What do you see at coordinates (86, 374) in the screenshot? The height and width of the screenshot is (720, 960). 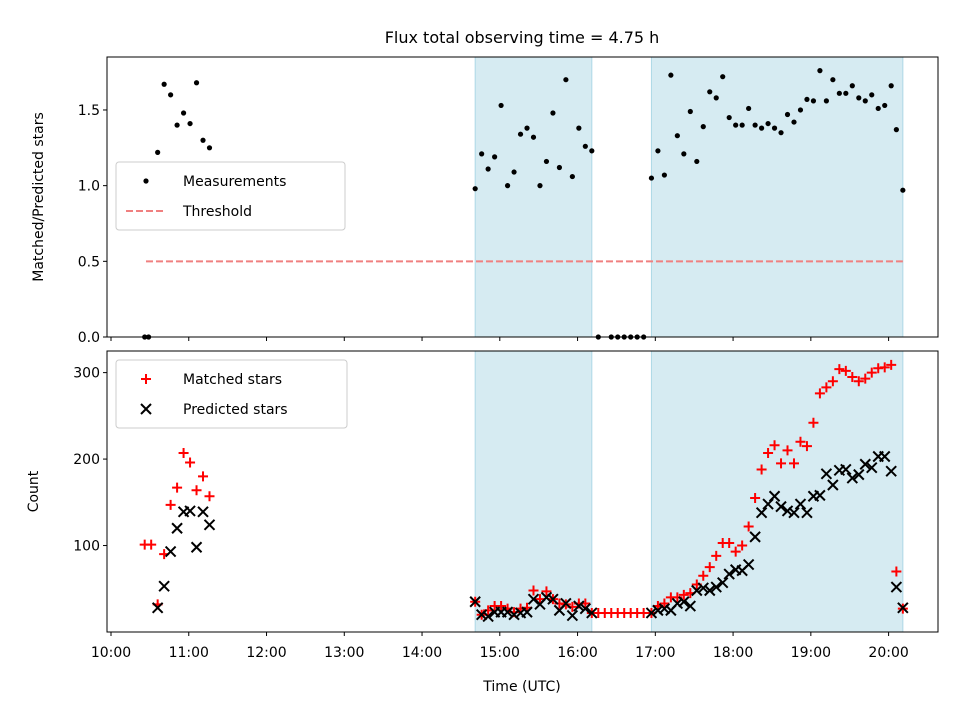 I see `y-tick-label: 300` at bounding box center [86, 374].